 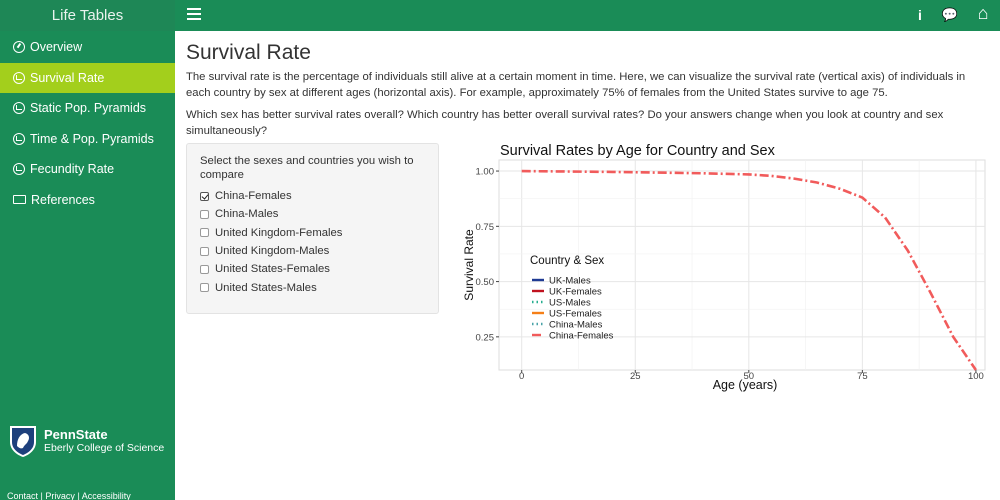 What do you see at coordinates (247, 214) in the screenshot?
I see `option-label: China-Males` at bounding box center [247, 214].